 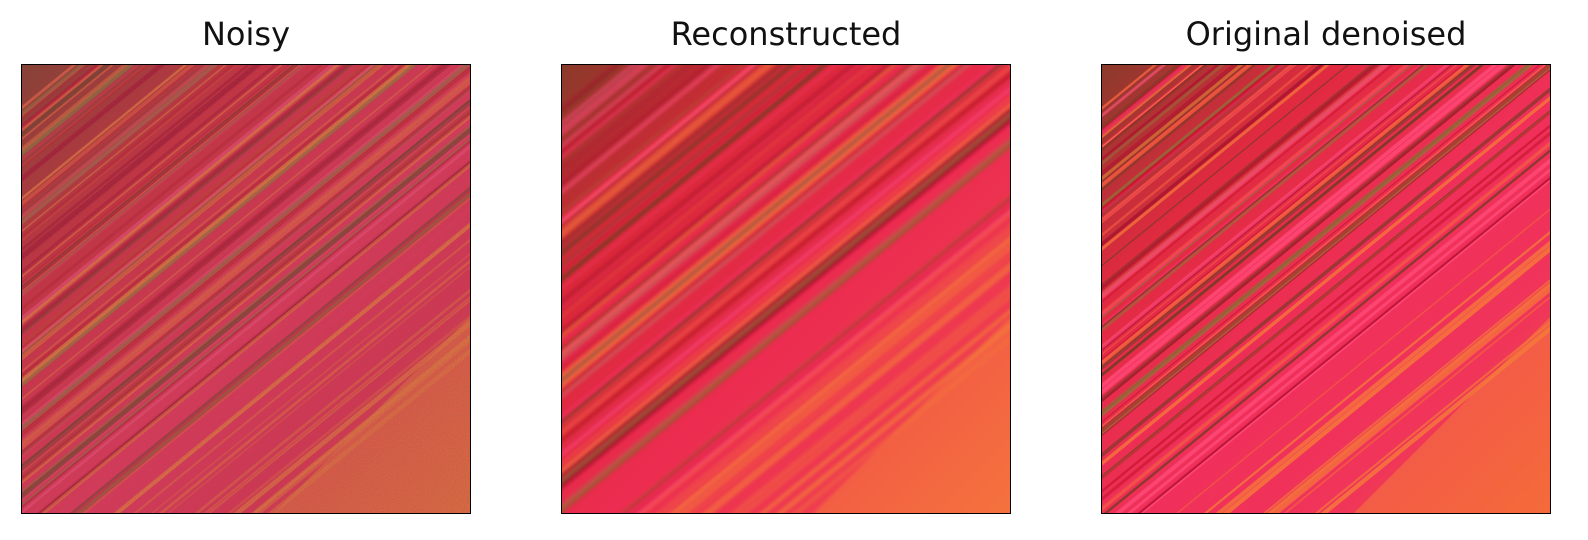 I want to click on panel-title-original-denoised: Original denoised, so click(x=1326, y=34).